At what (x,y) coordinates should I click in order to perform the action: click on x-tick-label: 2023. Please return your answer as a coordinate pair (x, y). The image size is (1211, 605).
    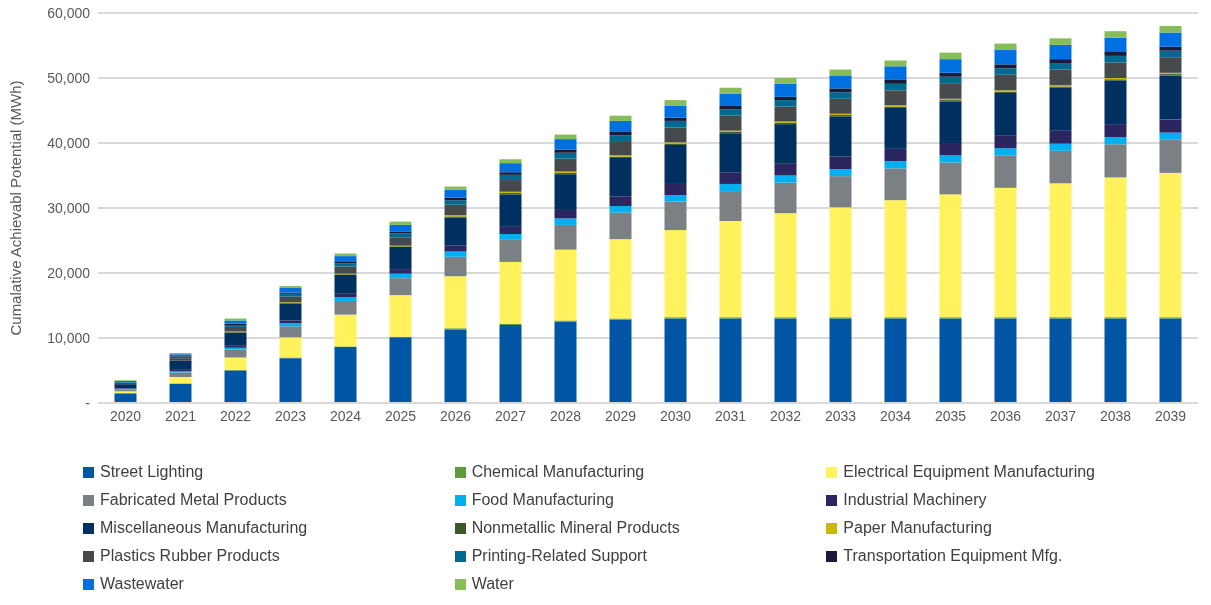
    Looking at the image, I should click on (290, 415).